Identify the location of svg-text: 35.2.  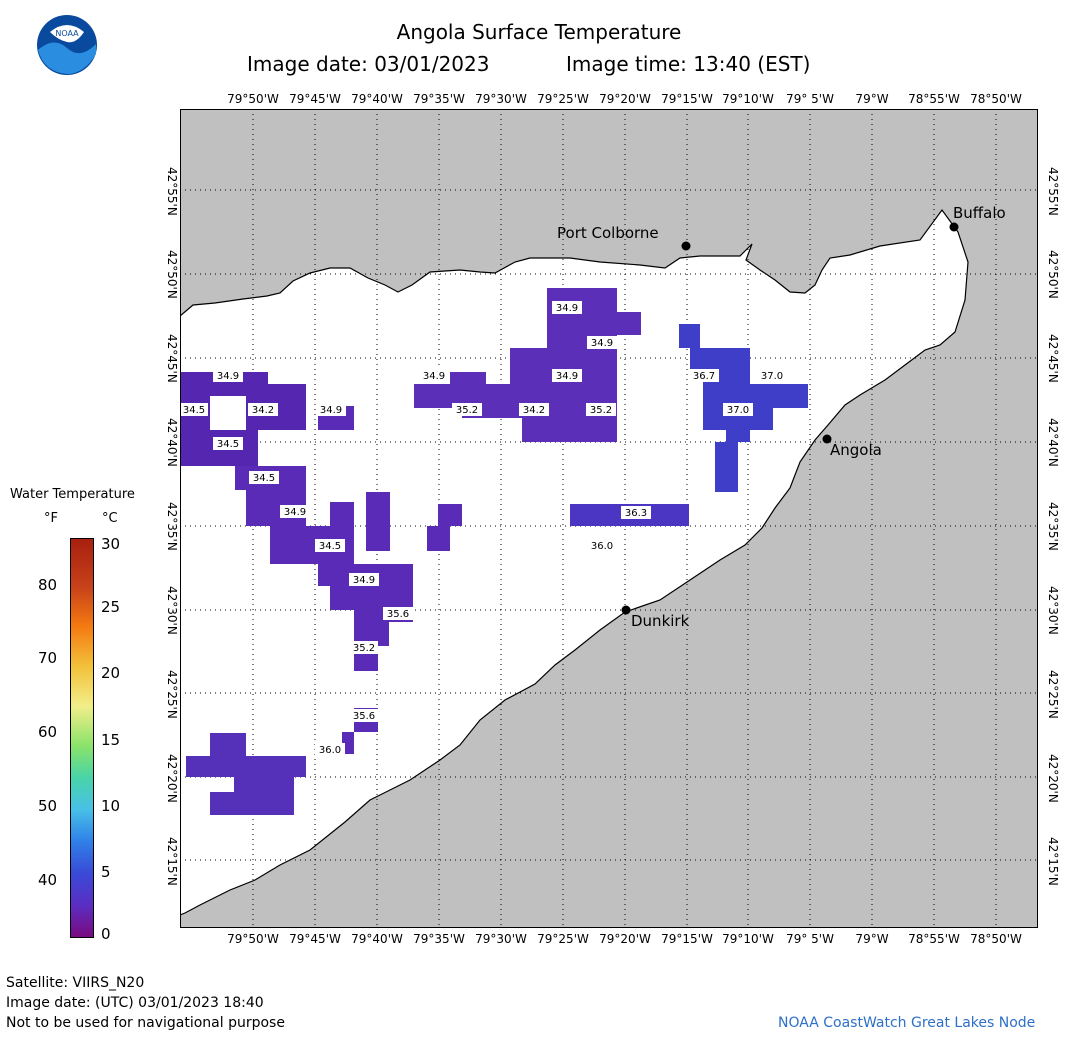
(364, 648).